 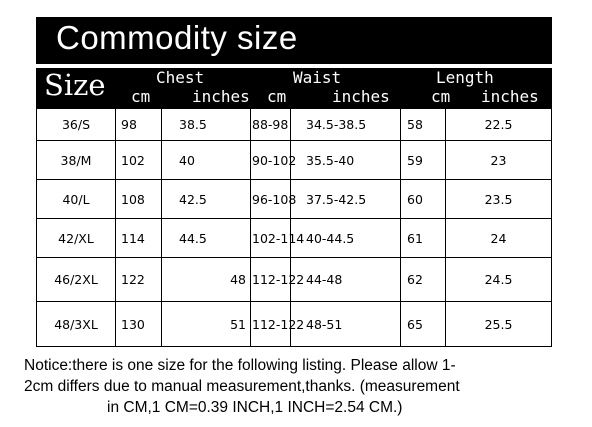 I want to click on header-chest: Chest, so click(x=180, y=77).